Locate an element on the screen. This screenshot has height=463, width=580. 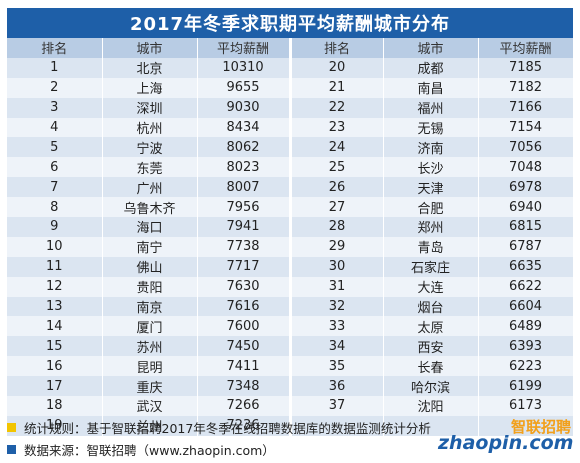
city-cell: 无锡 is located at coordinates (431, 127).